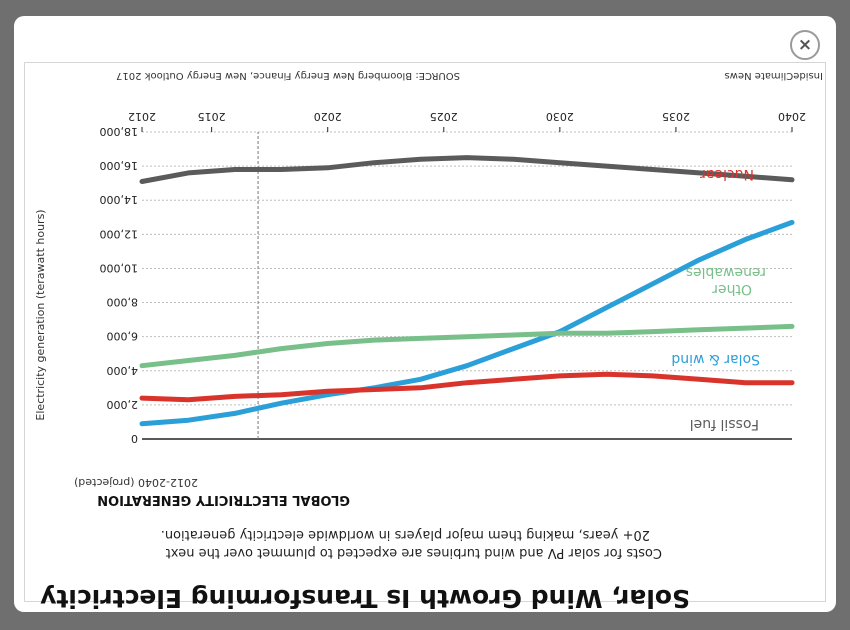 The image size is (850, 630). I want to click on y-tick-label: 8,000, so click(123, 302).